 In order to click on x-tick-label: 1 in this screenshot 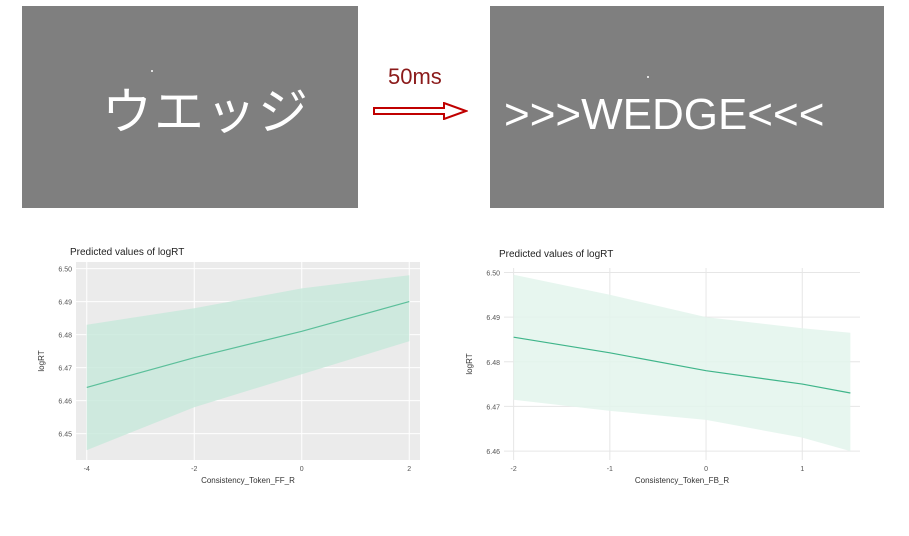, I will do `click(802, 469)`.